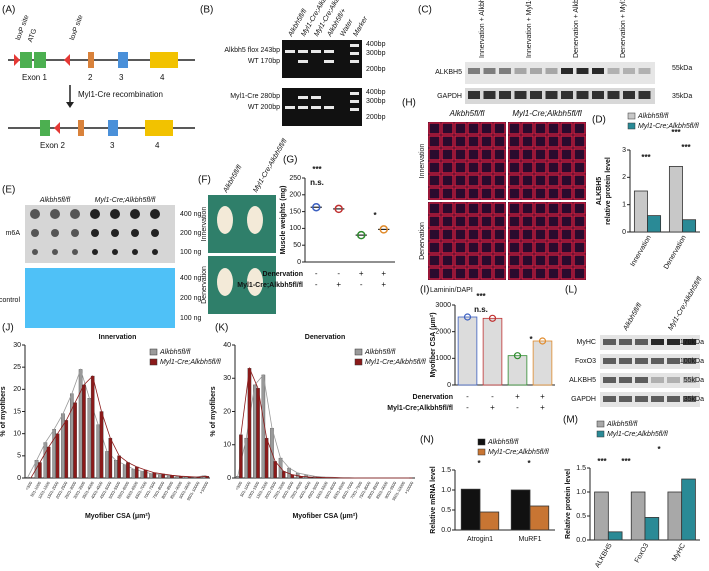  What do you see at coordinates (623, 29) in the screenshot?
I see `label: Denervation + Myl1-Cre;Alkbh5fl/fl` at bounding box center [623, 29].